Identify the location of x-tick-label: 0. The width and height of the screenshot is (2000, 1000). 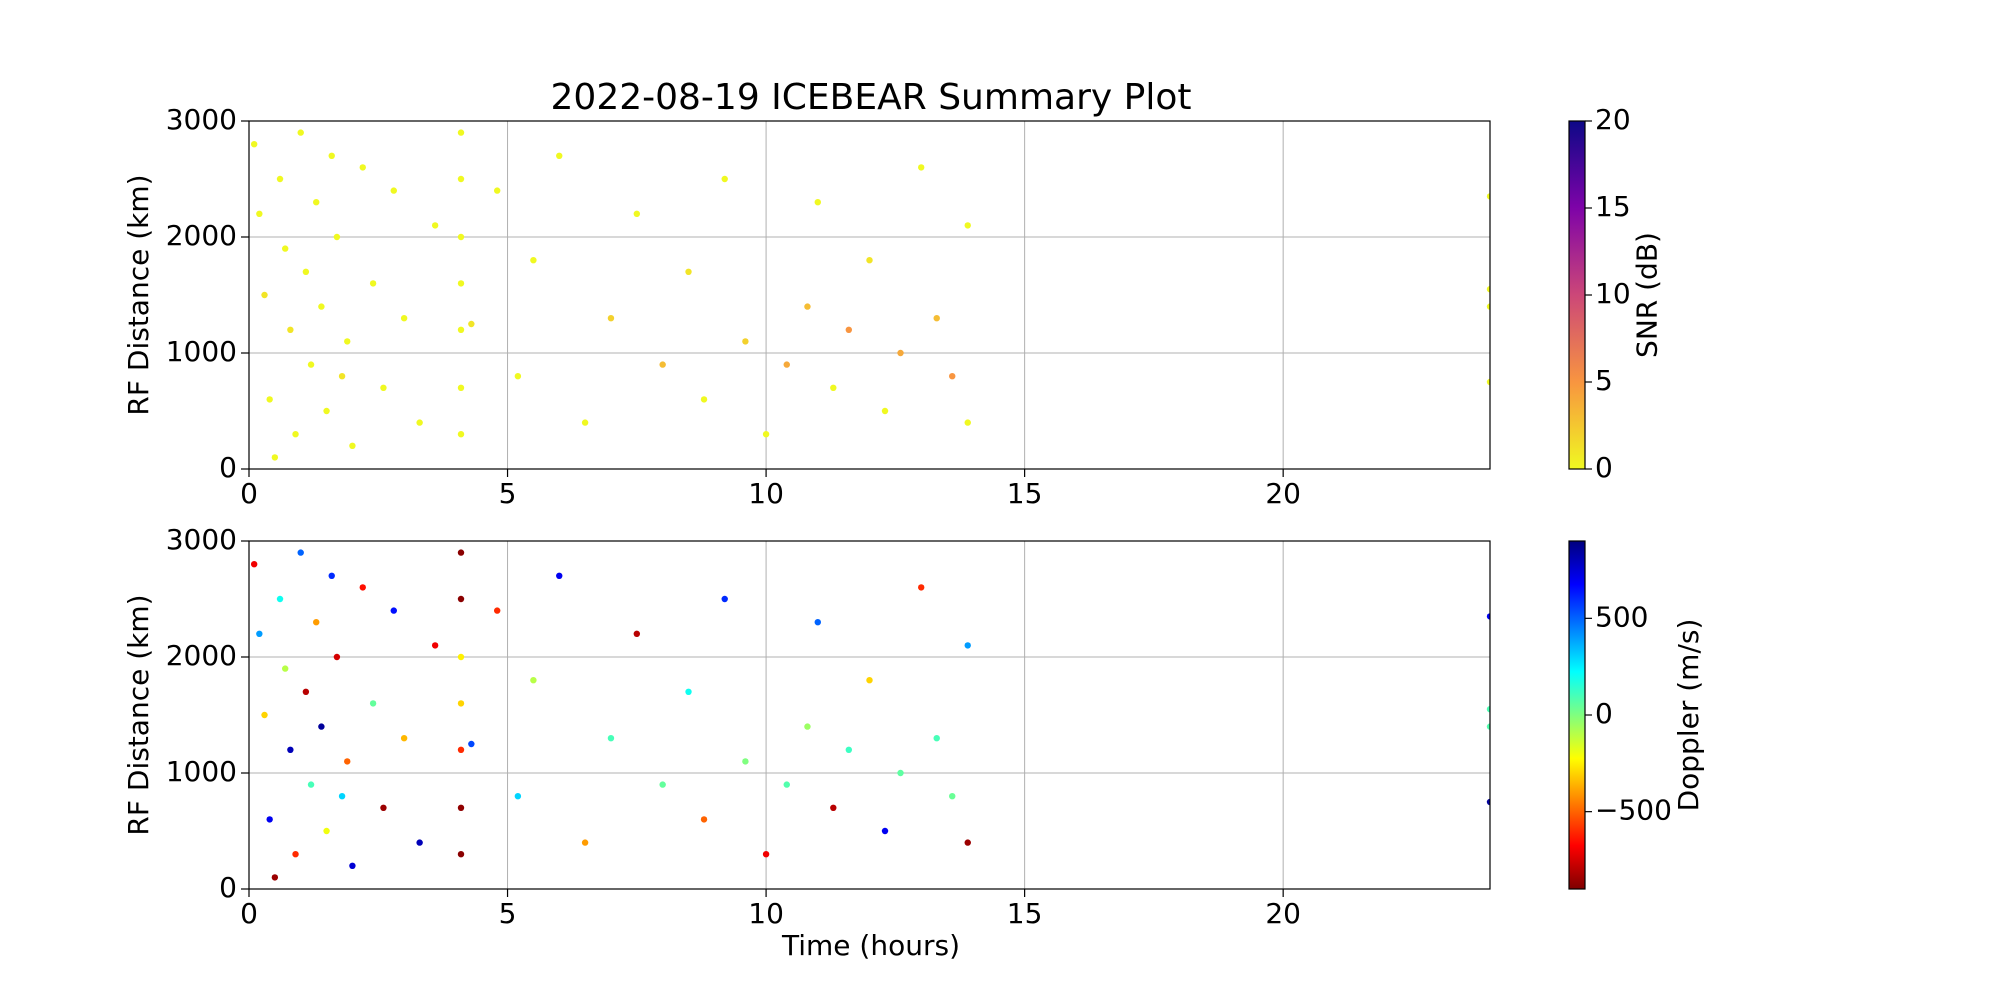
(249, 913).